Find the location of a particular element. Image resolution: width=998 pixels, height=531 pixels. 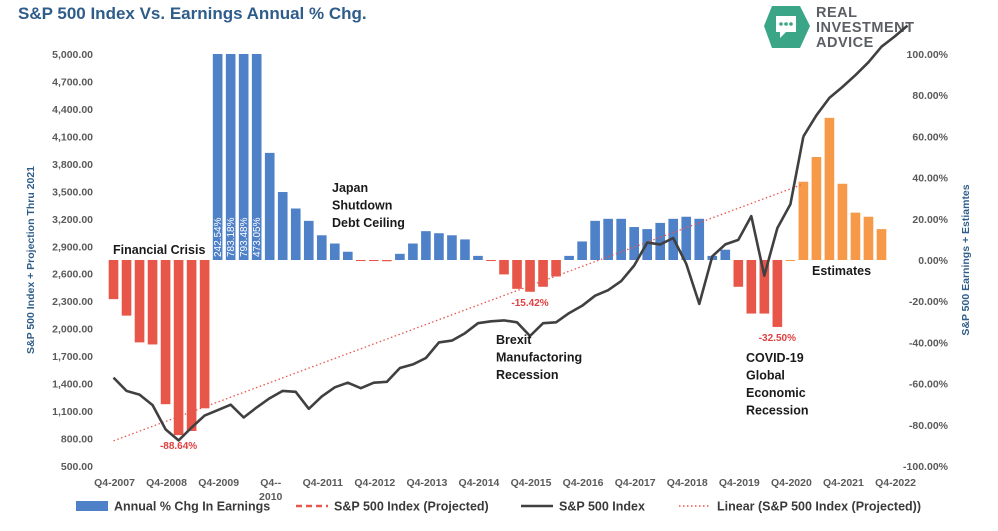

left-tick-label: 2,900.00 is located at coordinates (72, 247).